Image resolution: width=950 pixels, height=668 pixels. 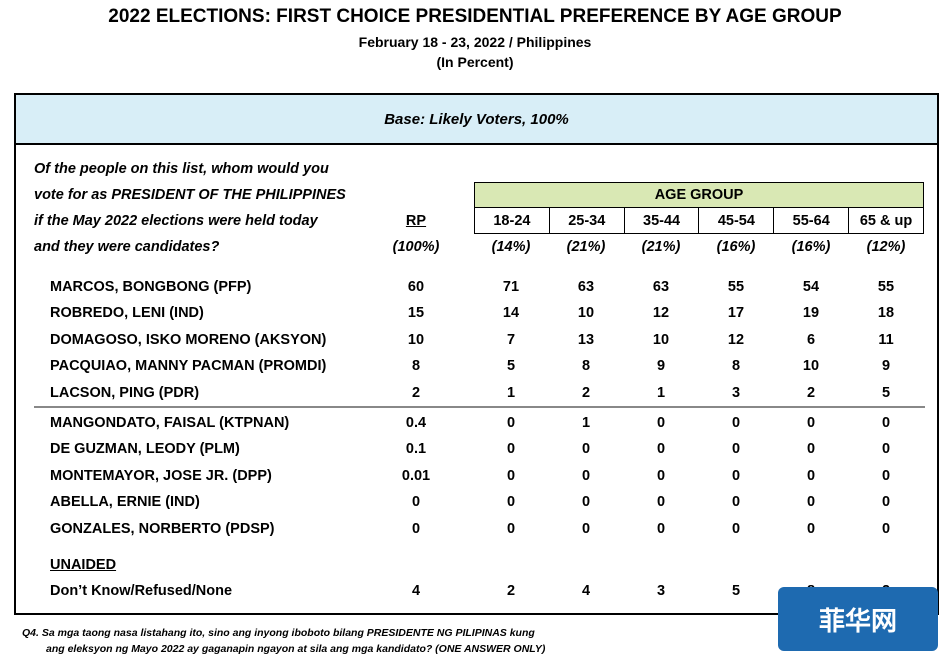 I want to click on candidate-name: DOMAGOSO, ISKO MORENO (AKSYON), so click(x=188, y=339).